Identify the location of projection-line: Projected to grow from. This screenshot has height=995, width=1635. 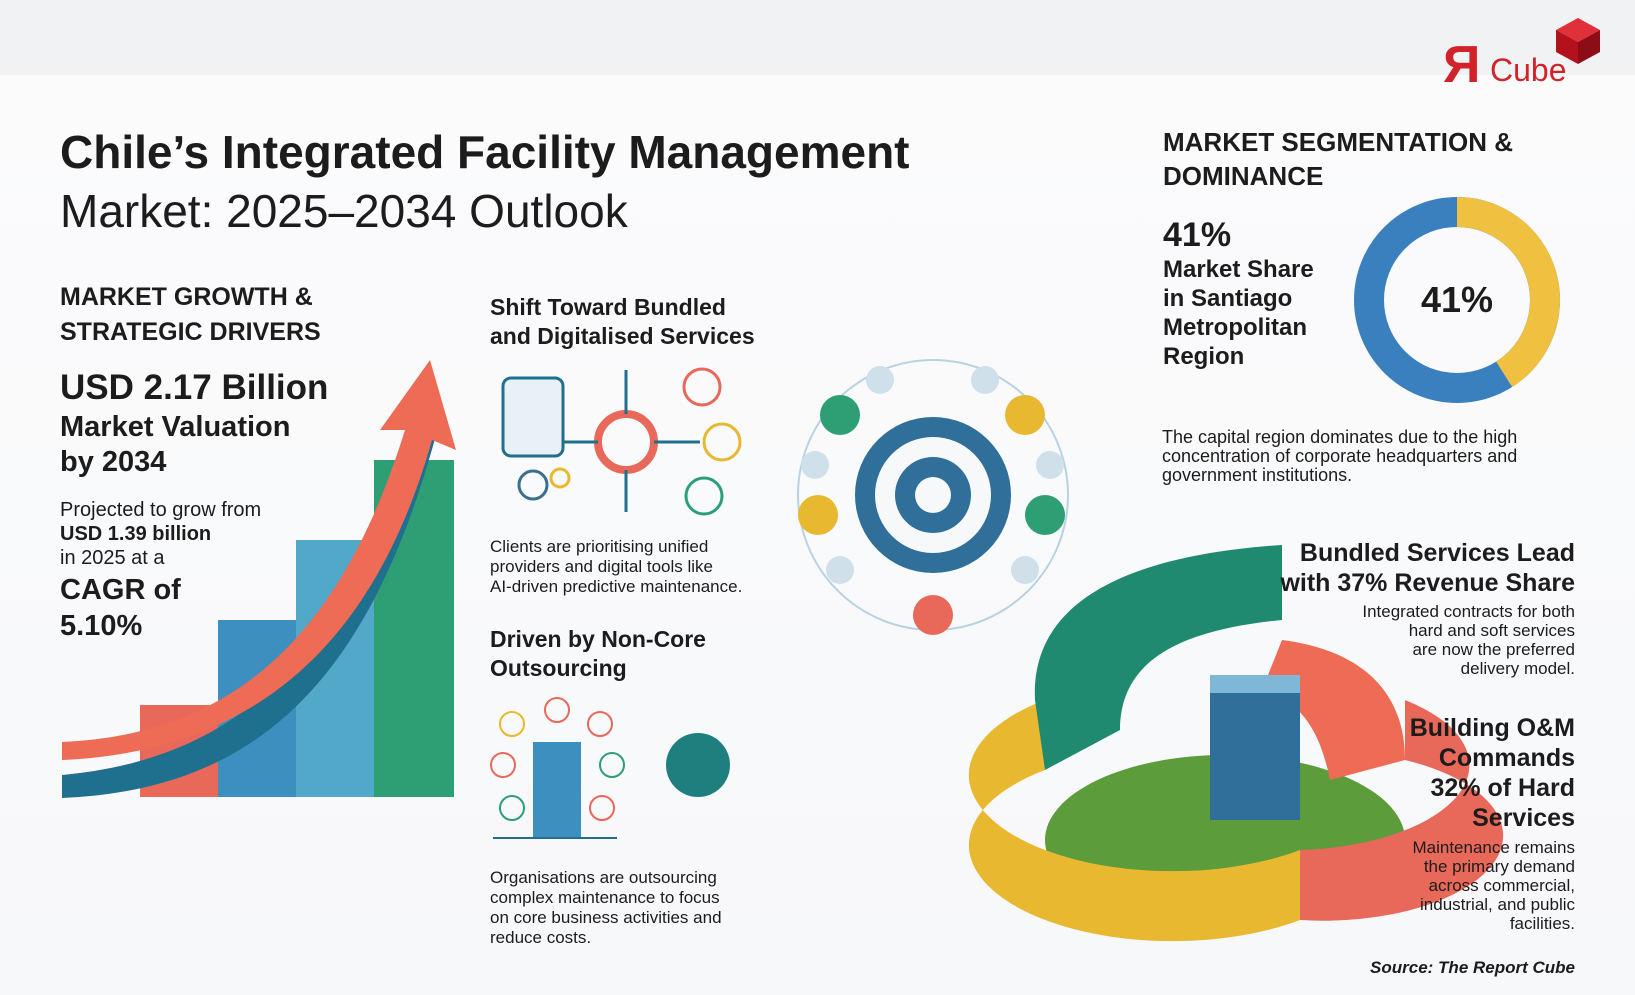
(161, 510).